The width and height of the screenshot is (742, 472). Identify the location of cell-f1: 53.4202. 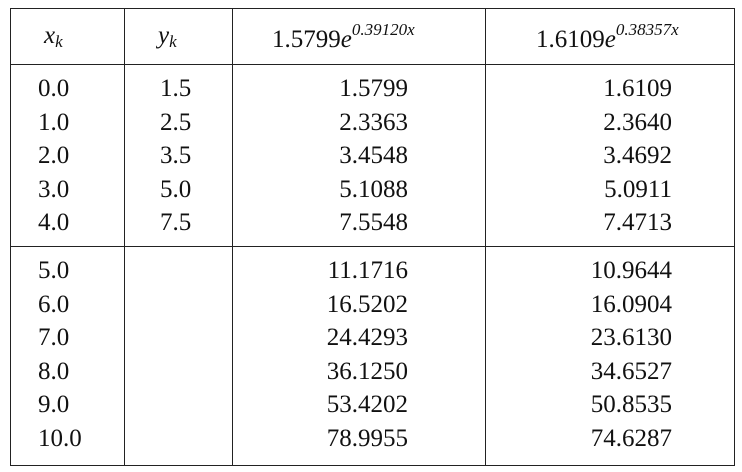
(367, 404).